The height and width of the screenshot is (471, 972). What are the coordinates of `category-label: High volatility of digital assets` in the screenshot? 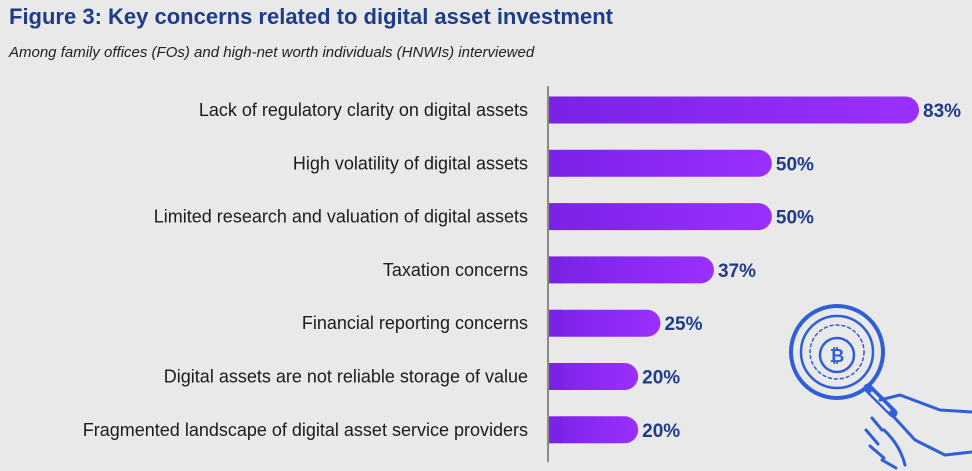 It's located at (410, 163).